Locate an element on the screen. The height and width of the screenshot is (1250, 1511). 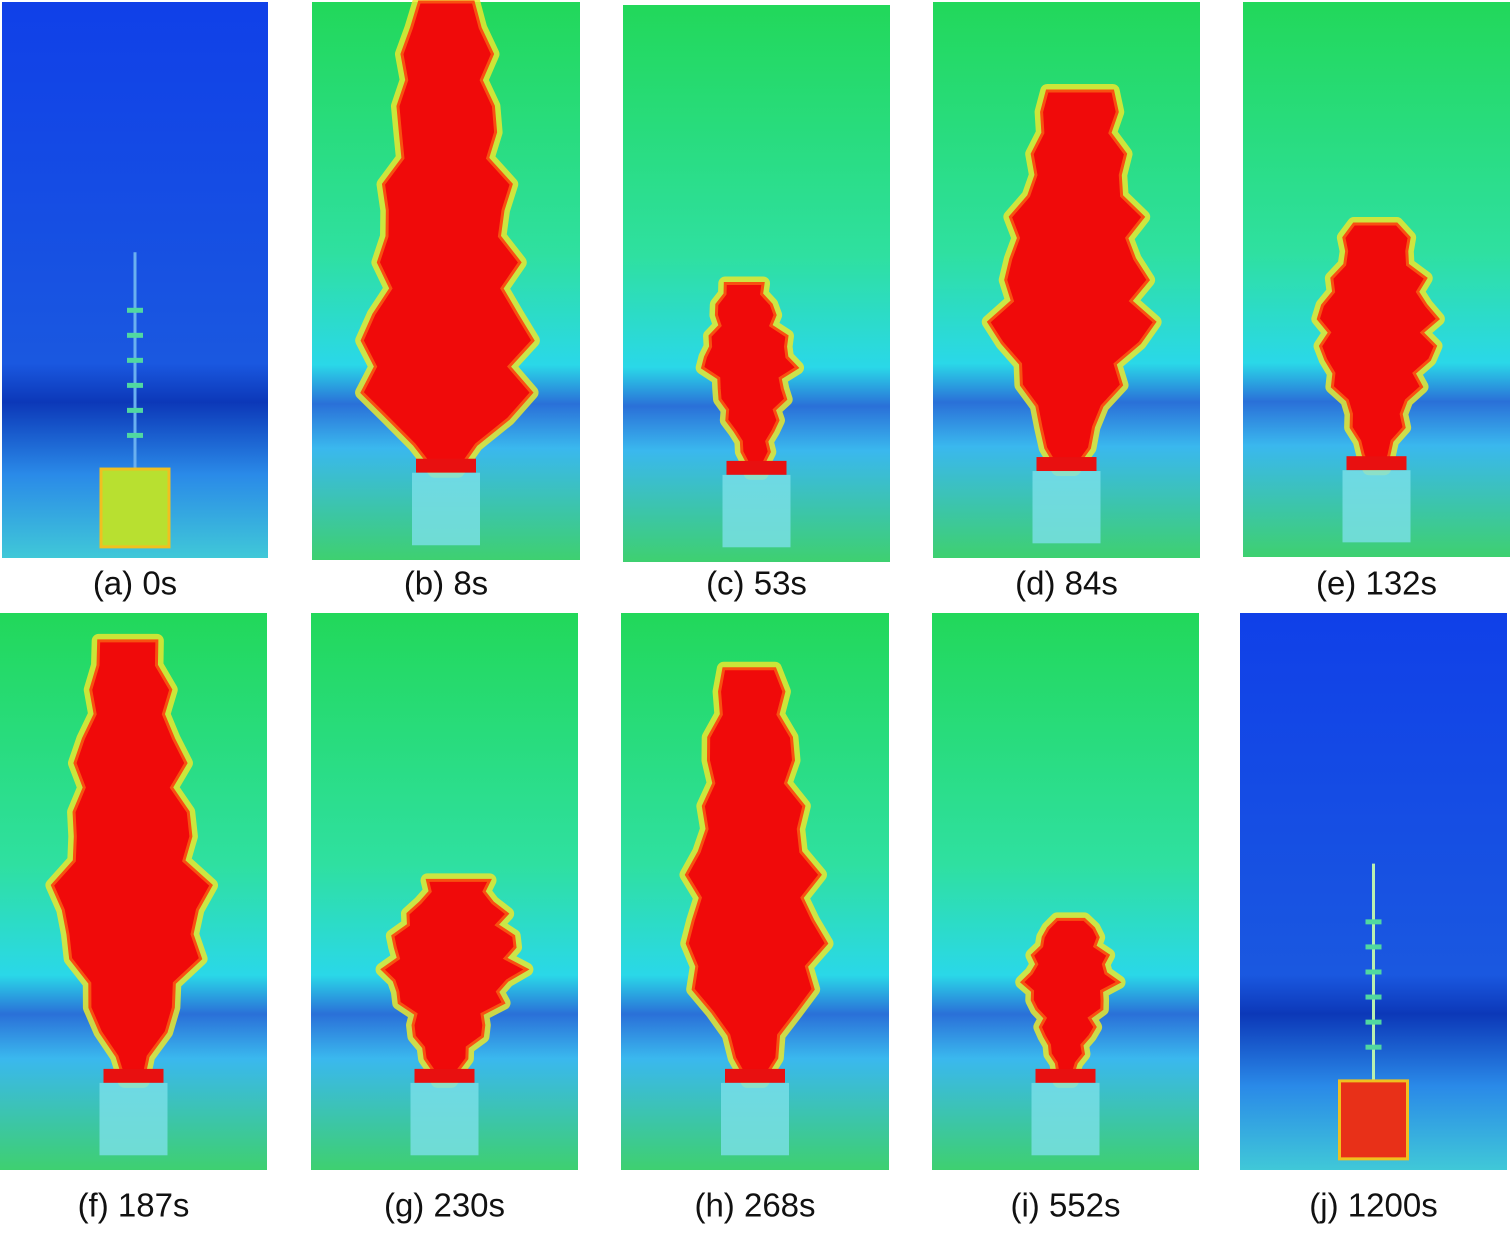
panel-caption: (g) 230s is located at coordinates (444, 1205).